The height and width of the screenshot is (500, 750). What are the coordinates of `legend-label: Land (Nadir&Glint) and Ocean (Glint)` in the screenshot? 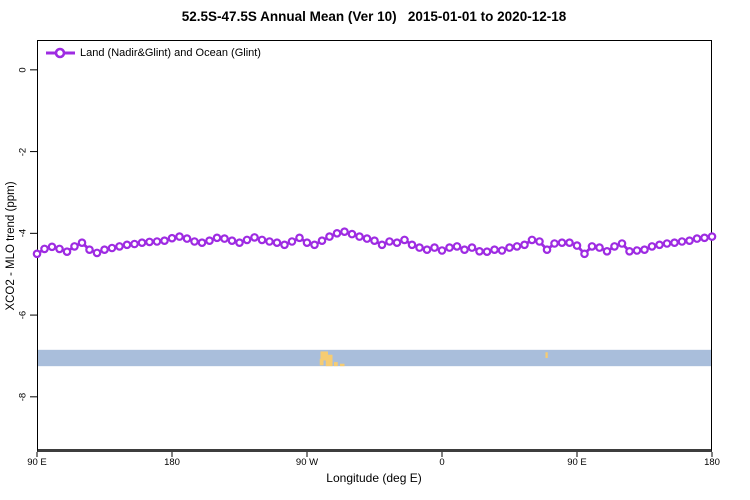 It's located at (170, 53).